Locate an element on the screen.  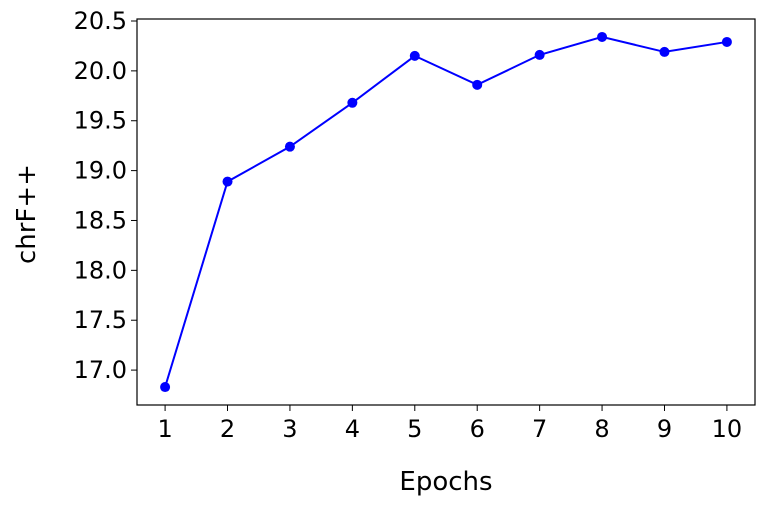
x-axis: 1 2 3 4 5 6 7 8 9 10 is located at coordinates (449, 424).